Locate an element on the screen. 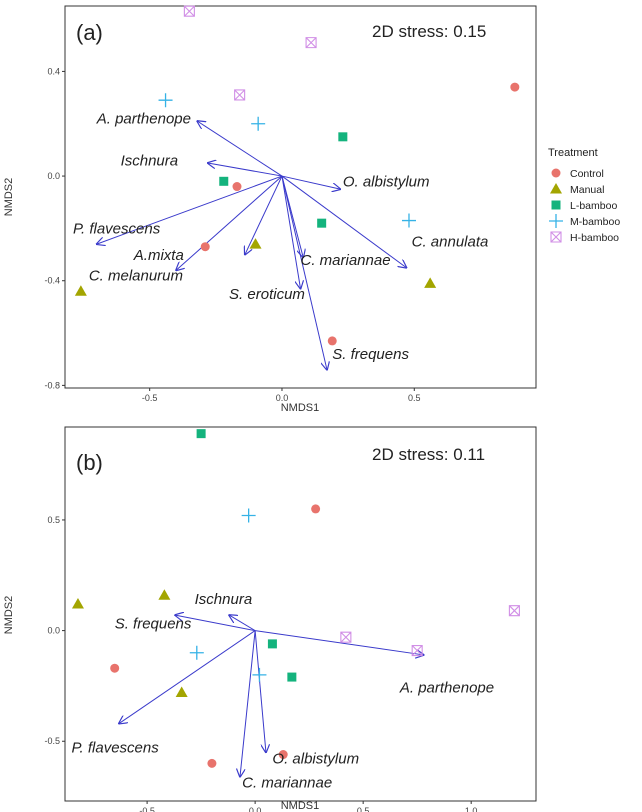 The height and width of the screenshot is (812, 642). panel-a-vectors is located at coordinates (252, 245).